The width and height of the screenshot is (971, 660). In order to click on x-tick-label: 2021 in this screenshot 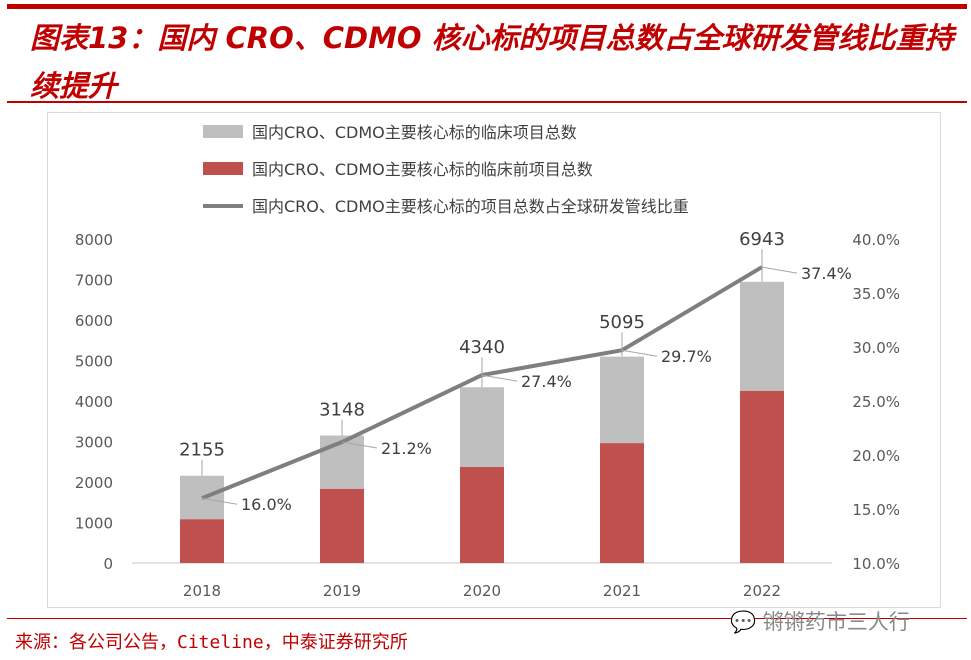, I will do `click(622, 591)`.